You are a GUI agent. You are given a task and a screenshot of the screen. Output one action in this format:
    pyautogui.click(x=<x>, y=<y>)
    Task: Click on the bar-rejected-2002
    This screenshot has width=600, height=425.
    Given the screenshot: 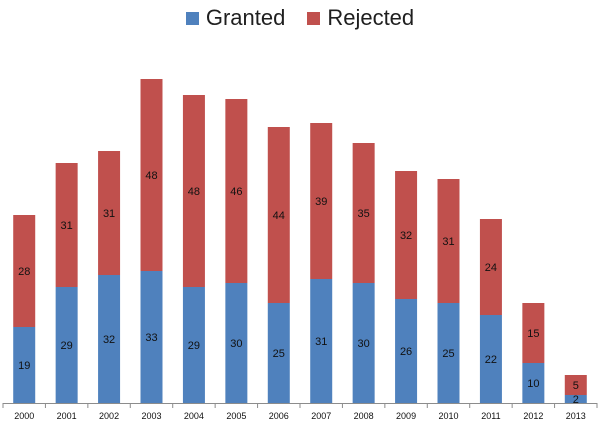 What is the action you would take?
    pyautogui.click(x=109, y=213)
    